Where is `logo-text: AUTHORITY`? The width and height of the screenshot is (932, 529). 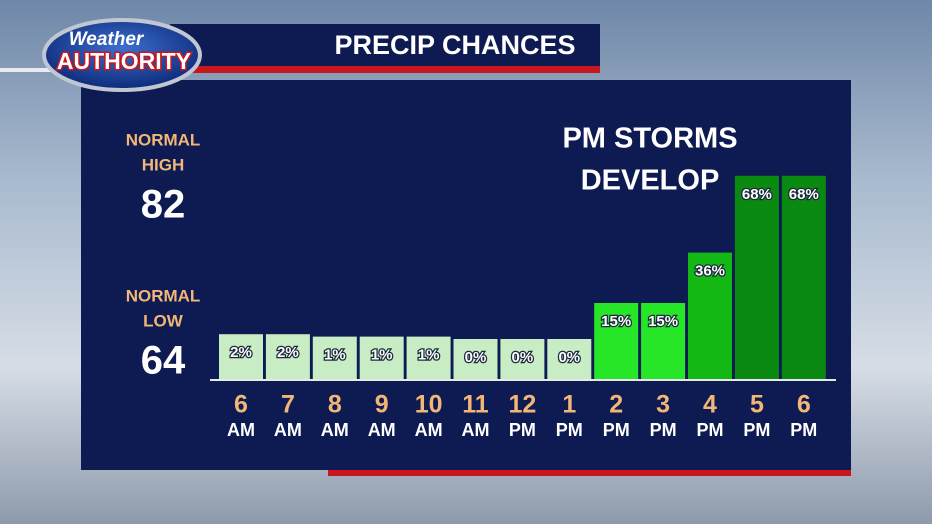 logo-text: AUTHORITY is located at coordinates (124, 61).